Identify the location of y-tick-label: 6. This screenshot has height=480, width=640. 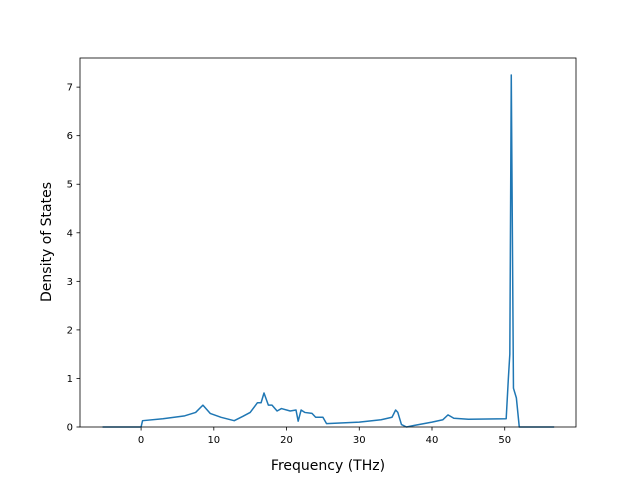
(70, 136).